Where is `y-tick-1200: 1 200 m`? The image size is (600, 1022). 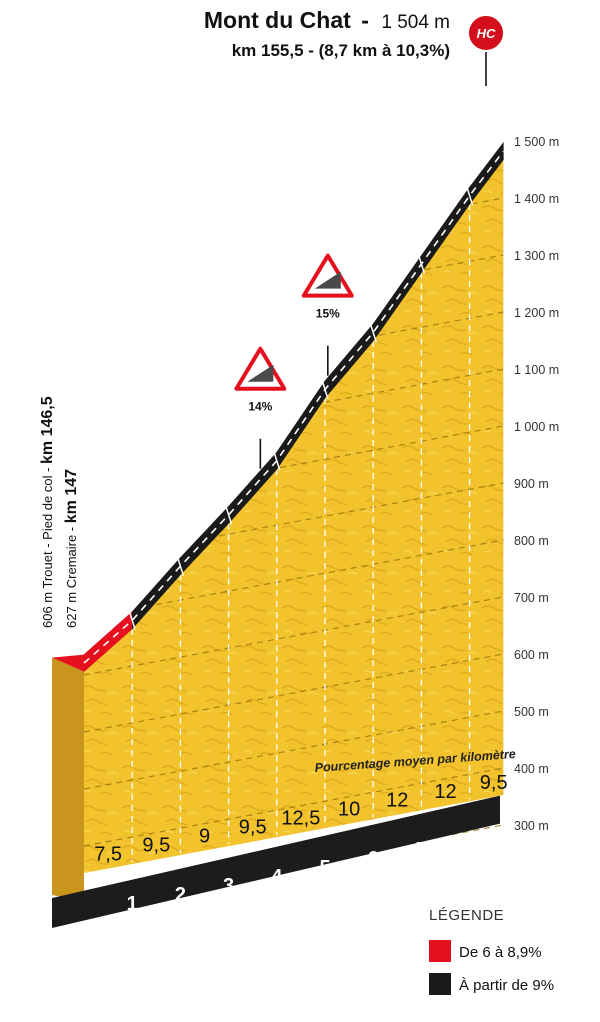
y-tick-1200: 1 200 m is located at coordinates (536, 313).